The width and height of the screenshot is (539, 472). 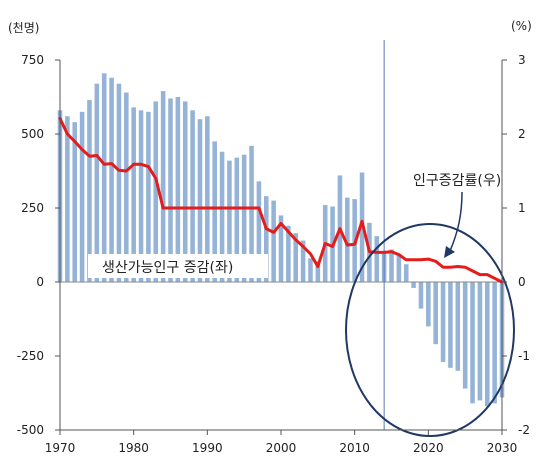 I want to click on x-tick-label: 2030, so click(x=502, y=448).